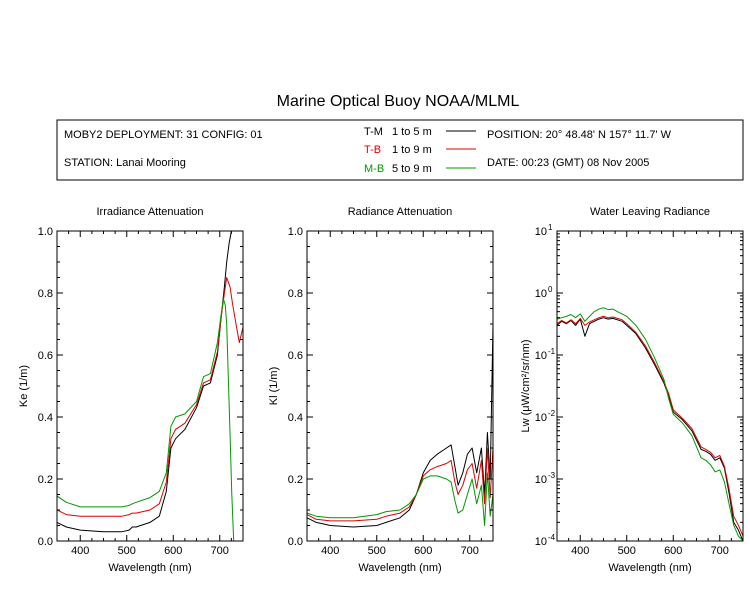 This screenshot has width=750, height=600. Describe the element at coordinates (274, 386) in the screenshot. I see `y-axis-label: Kl (1/m)` at that location.